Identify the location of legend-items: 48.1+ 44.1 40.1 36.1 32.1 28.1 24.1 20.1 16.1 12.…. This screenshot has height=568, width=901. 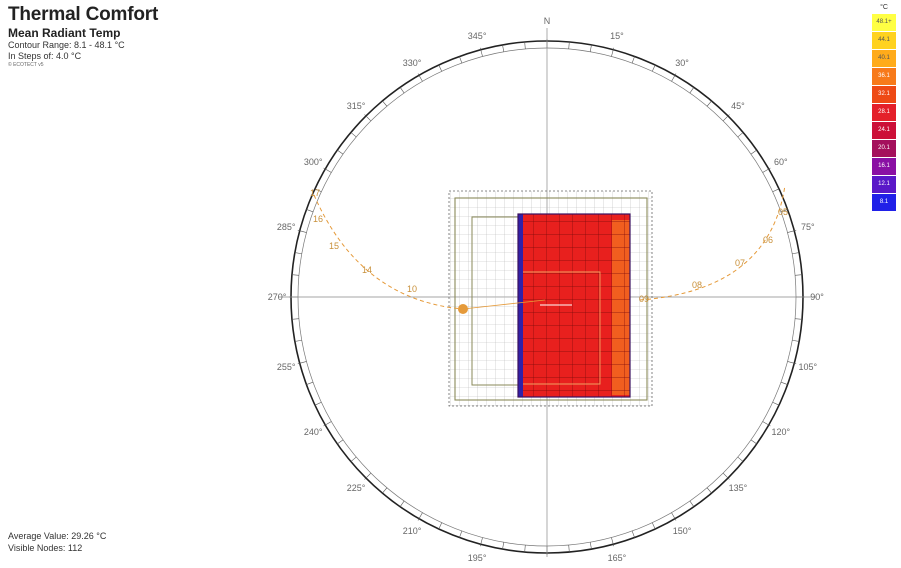
(884, 112).